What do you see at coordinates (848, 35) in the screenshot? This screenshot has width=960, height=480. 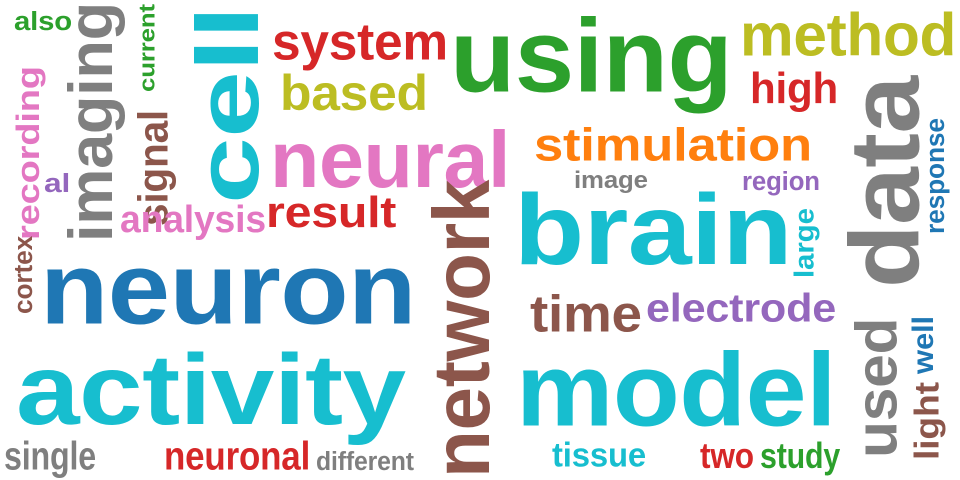 I see `word-method: method` at bounding box center [848, 35].